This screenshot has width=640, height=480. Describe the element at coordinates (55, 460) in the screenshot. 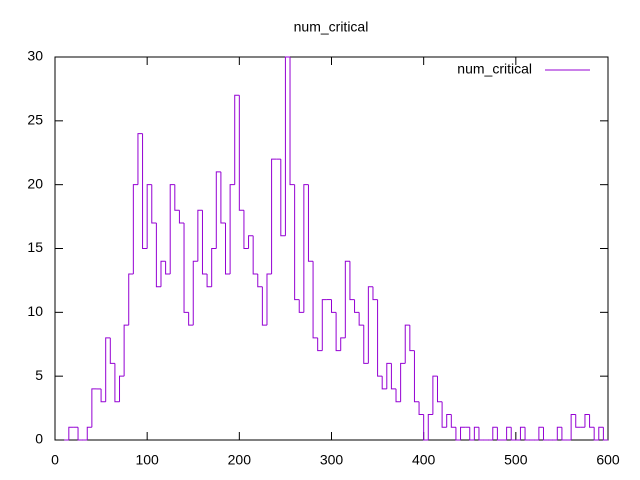

I see `x-tick-label: 0` at that location.